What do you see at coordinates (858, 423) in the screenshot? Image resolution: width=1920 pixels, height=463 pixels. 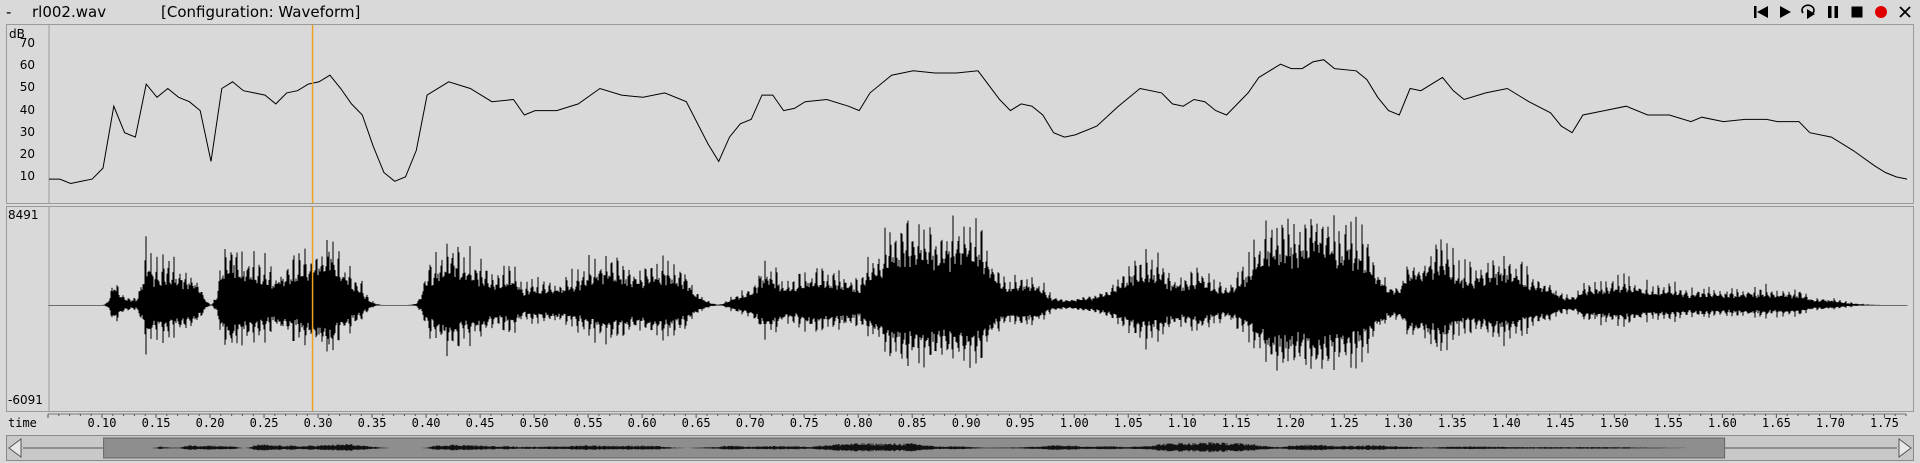 I see `time-tick-label: 0.80` at bounding box center [858, 423].